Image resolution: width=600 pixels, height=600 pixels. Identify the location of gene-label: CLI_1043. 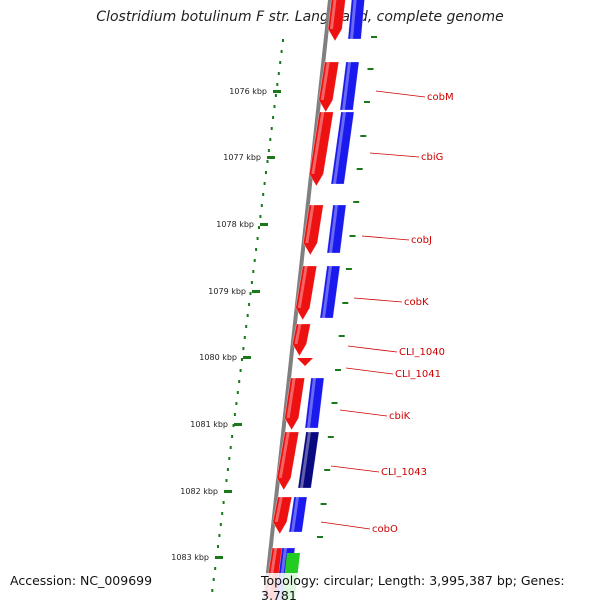
(404, 472).